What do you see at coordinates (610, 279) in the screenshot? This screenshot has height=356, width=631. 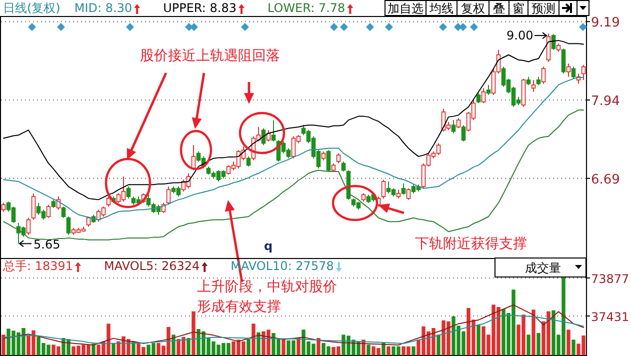 I see `y-tick-label: 73877` at bounding box center [610, 279].